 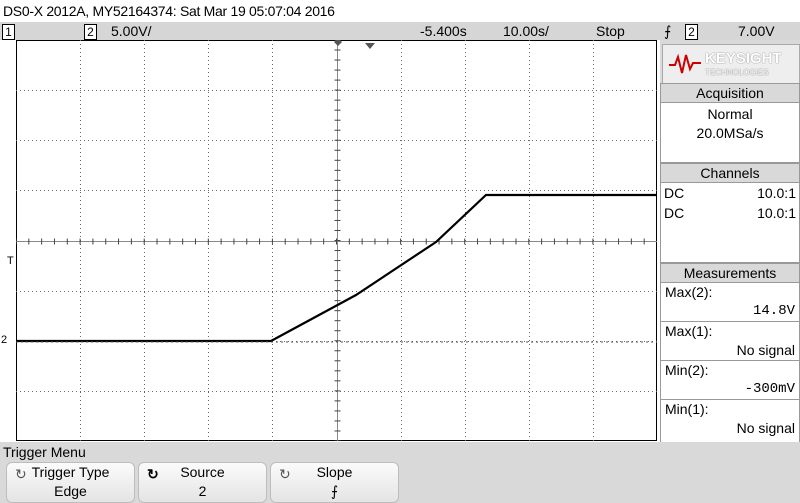 I want to click on acquisition-section: Acquisition Normal 20.0MSa/s, so click(x=730, y=123).